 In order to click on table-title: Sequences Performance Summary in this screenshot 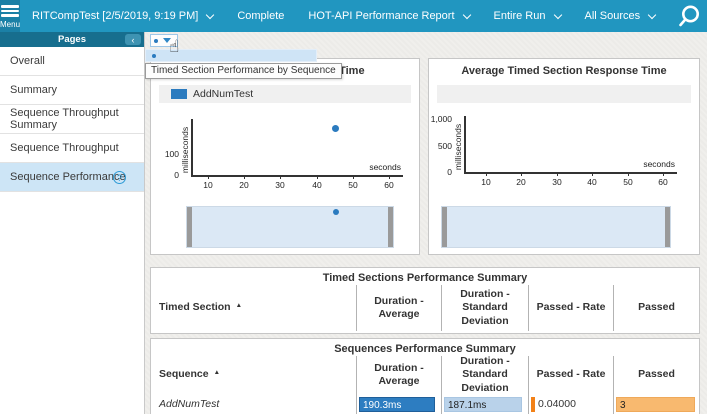, I will do `click(425, 349)`.